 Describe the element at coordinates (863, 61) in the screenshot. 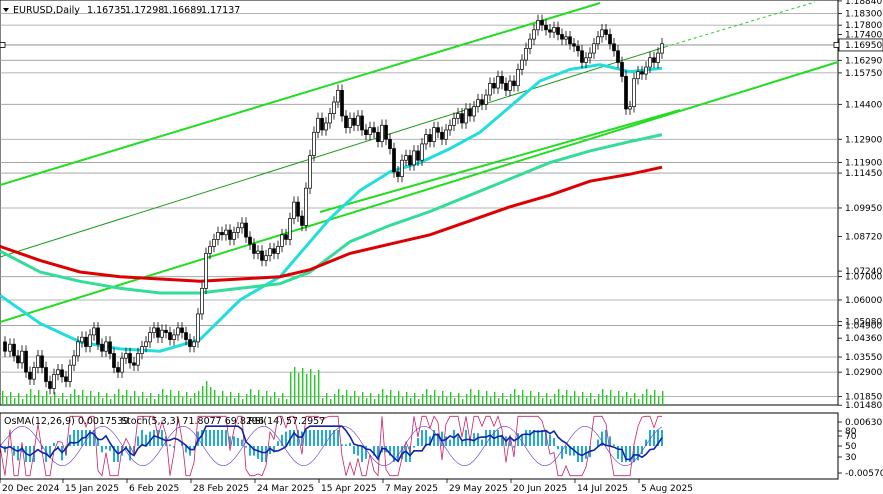

I see `price-tick-label: 1.16290` at that location.